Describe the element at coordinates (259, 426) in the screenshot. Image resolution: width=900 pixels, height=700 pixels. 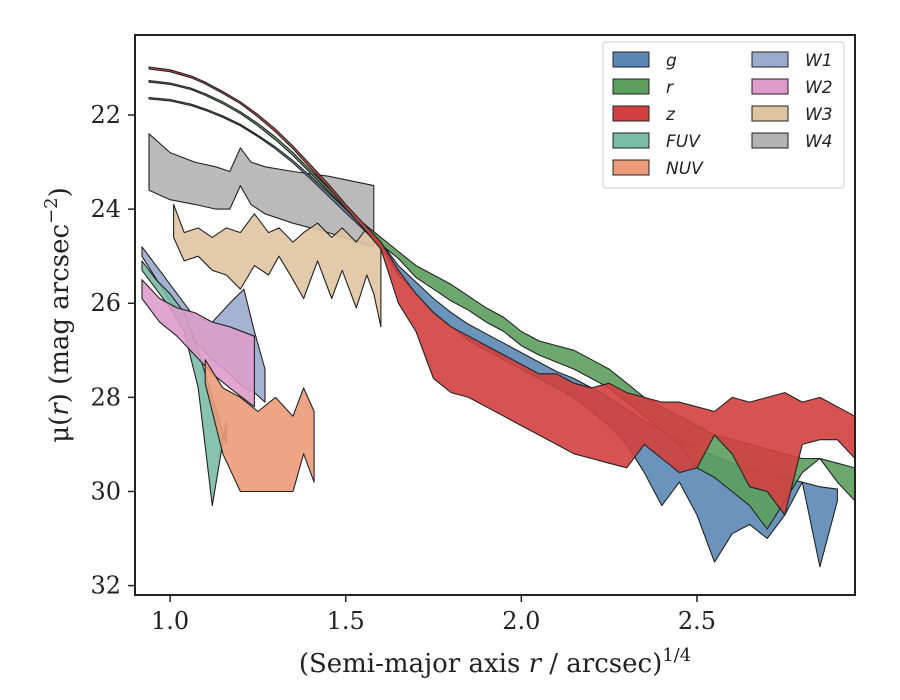
I see `series-band-nuv` at that location.